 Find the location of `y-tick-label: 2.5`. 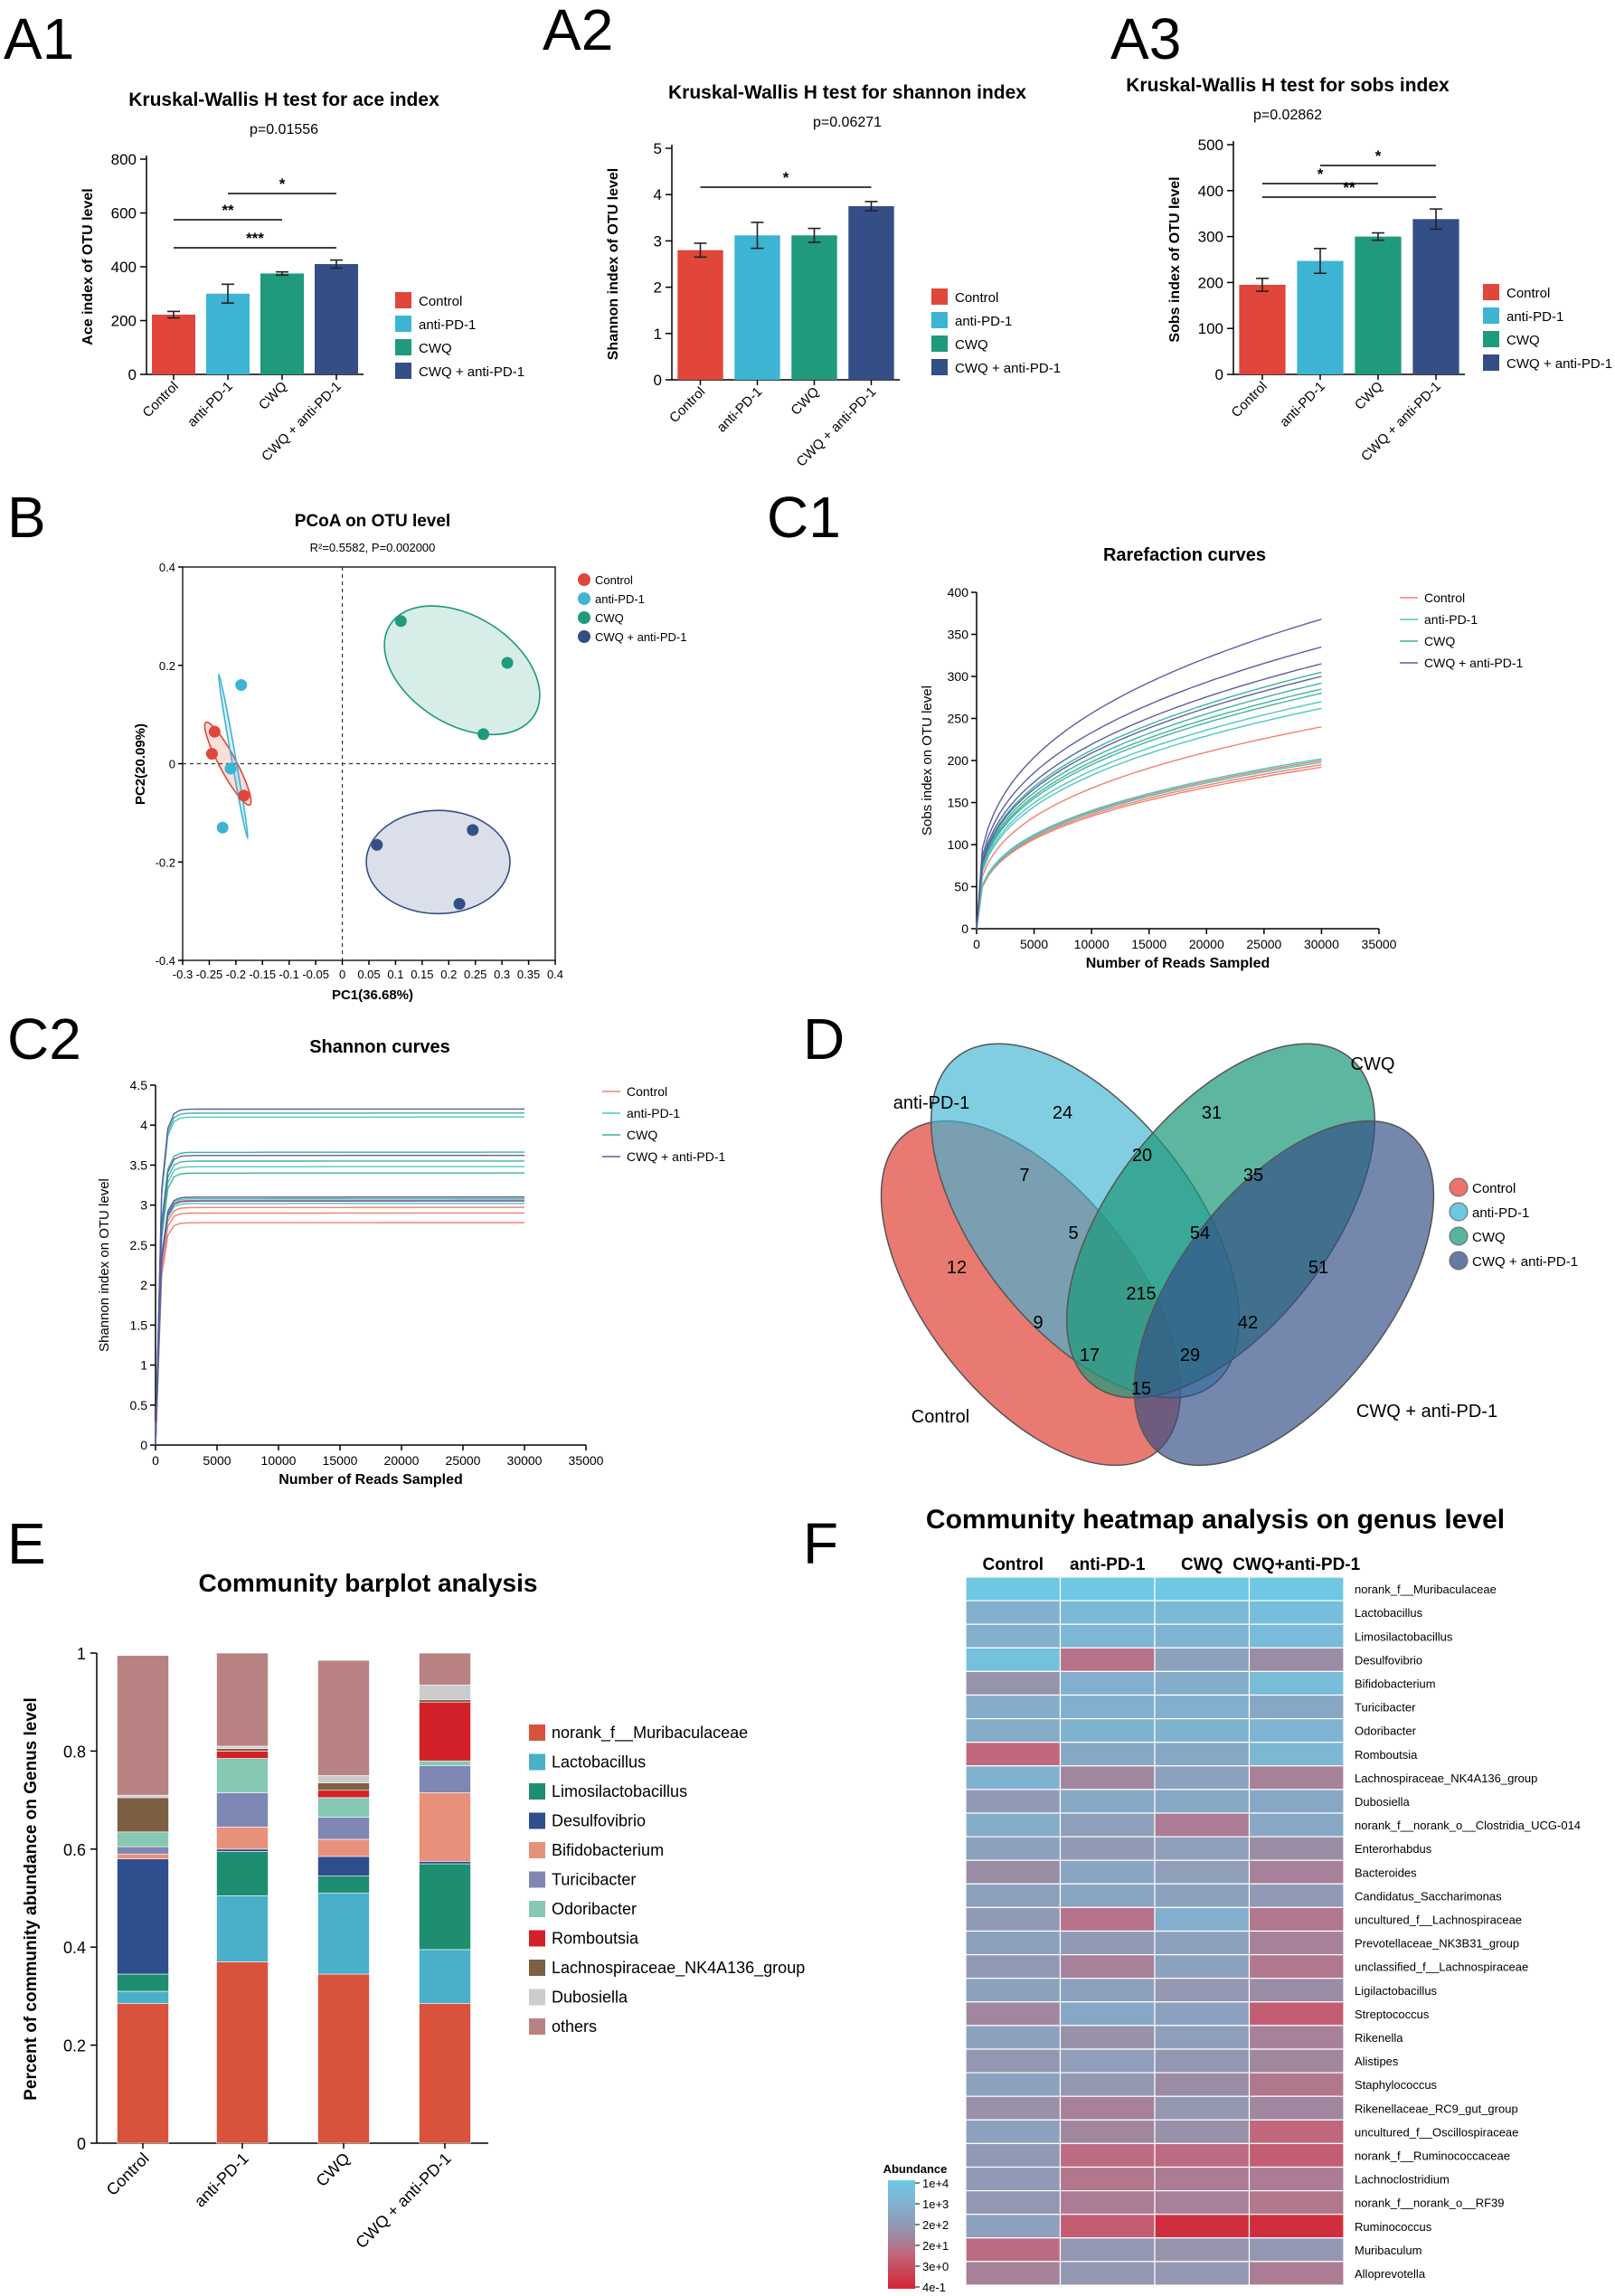

y-tick-label: 2.5 is located at coordinates (139, 1245).